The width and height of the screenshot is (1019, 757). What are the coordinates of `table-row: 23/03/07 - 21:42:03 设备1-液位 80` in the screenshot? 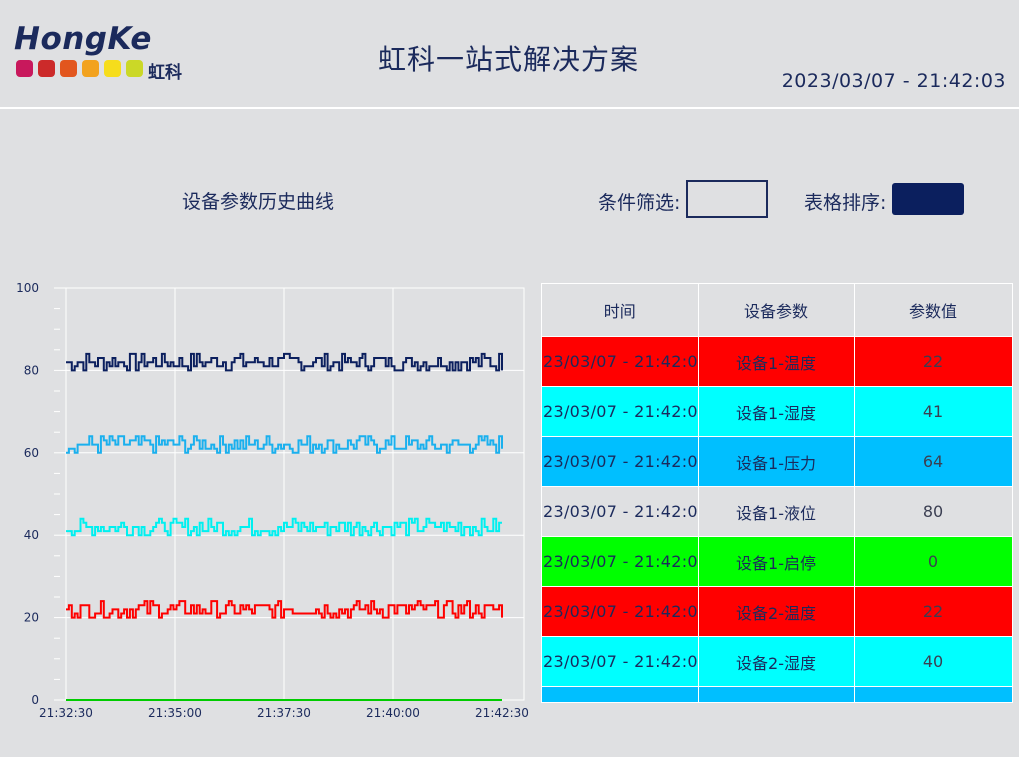 It's located at (777, 511).